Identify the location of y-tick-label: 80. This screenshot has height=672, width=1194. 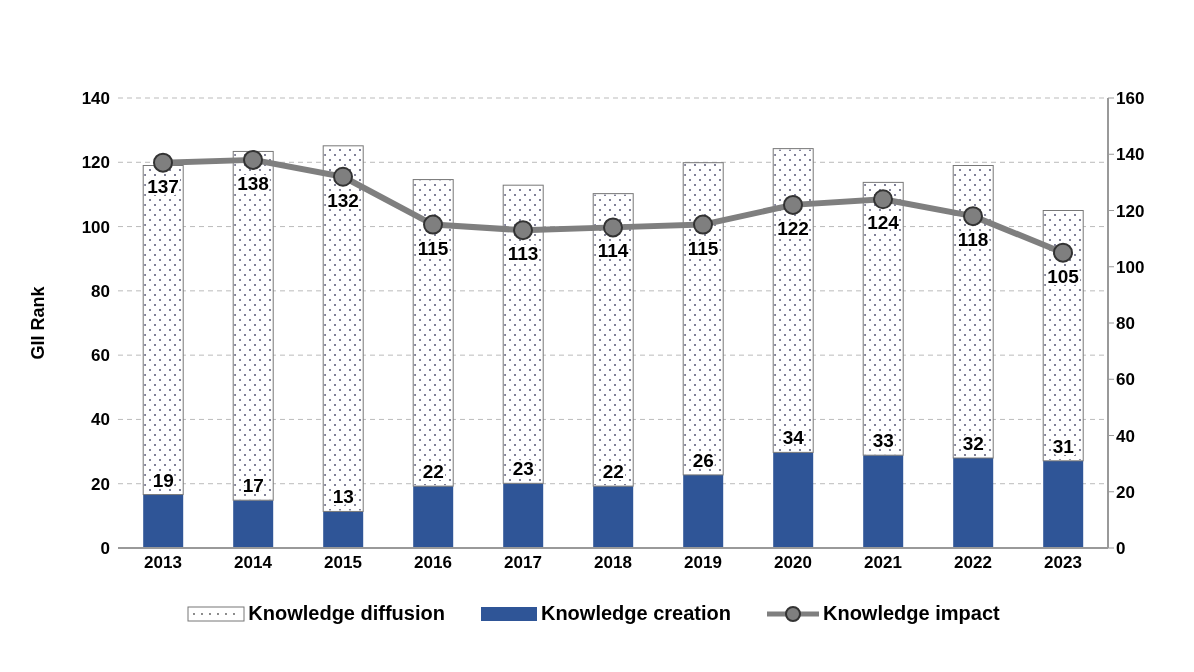
(100, 291).